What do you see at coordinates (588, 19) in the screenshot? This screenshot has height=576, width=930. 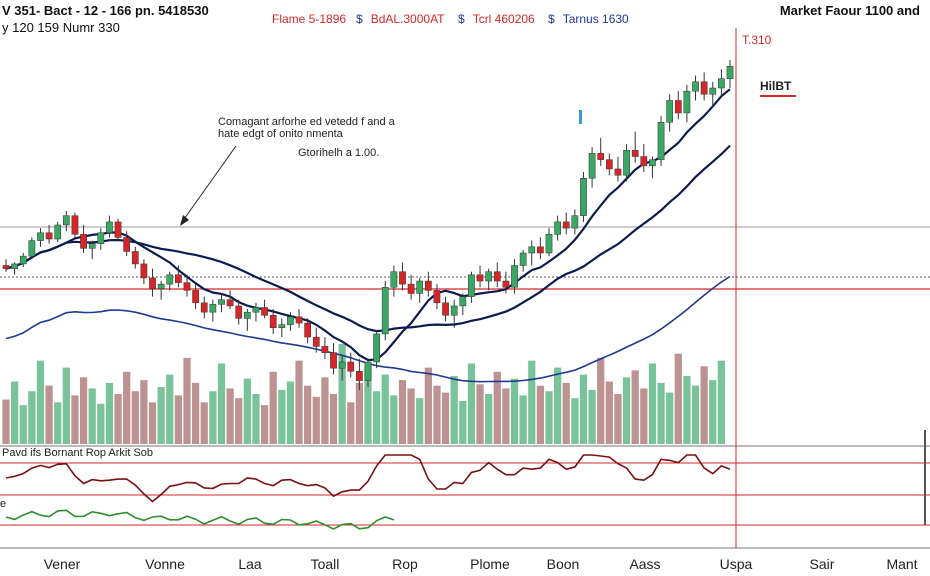 I see `legend-item-4: $ Tarnus 1630` at bounding box center [588, 19].